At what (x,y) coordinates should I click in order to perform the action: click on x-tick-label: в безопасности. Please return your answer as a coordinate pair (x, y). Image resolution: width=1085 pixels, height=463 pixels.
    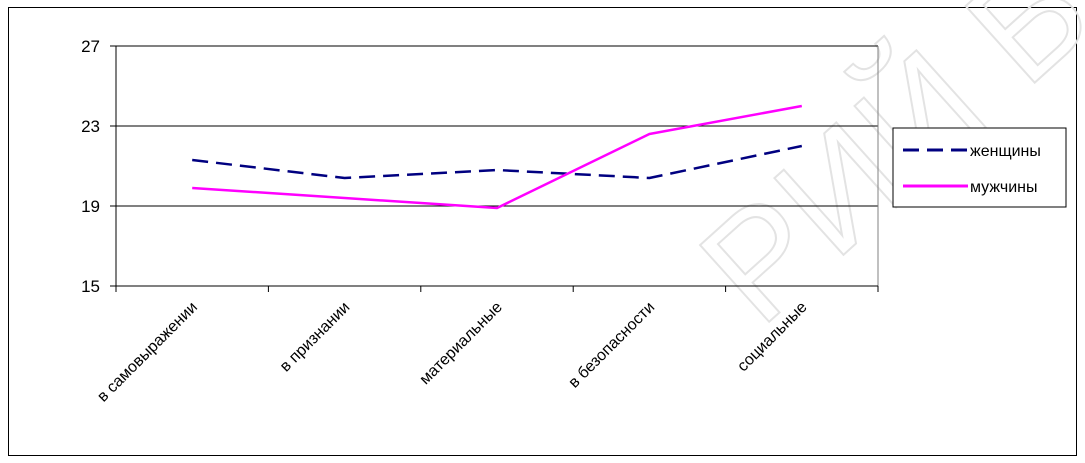
    Looking at the image, I should click on (612, 345).